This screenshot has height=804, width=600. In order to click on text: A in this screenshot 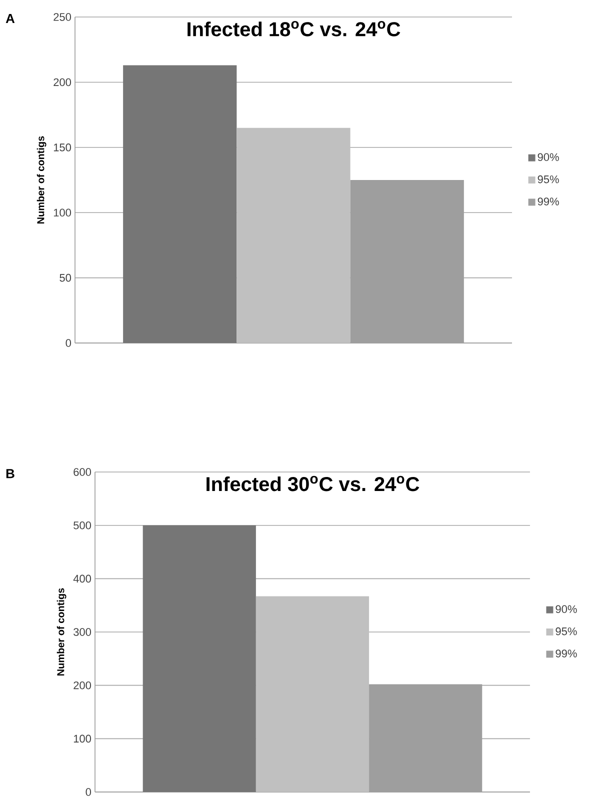, I will do `click(10, 18)`.